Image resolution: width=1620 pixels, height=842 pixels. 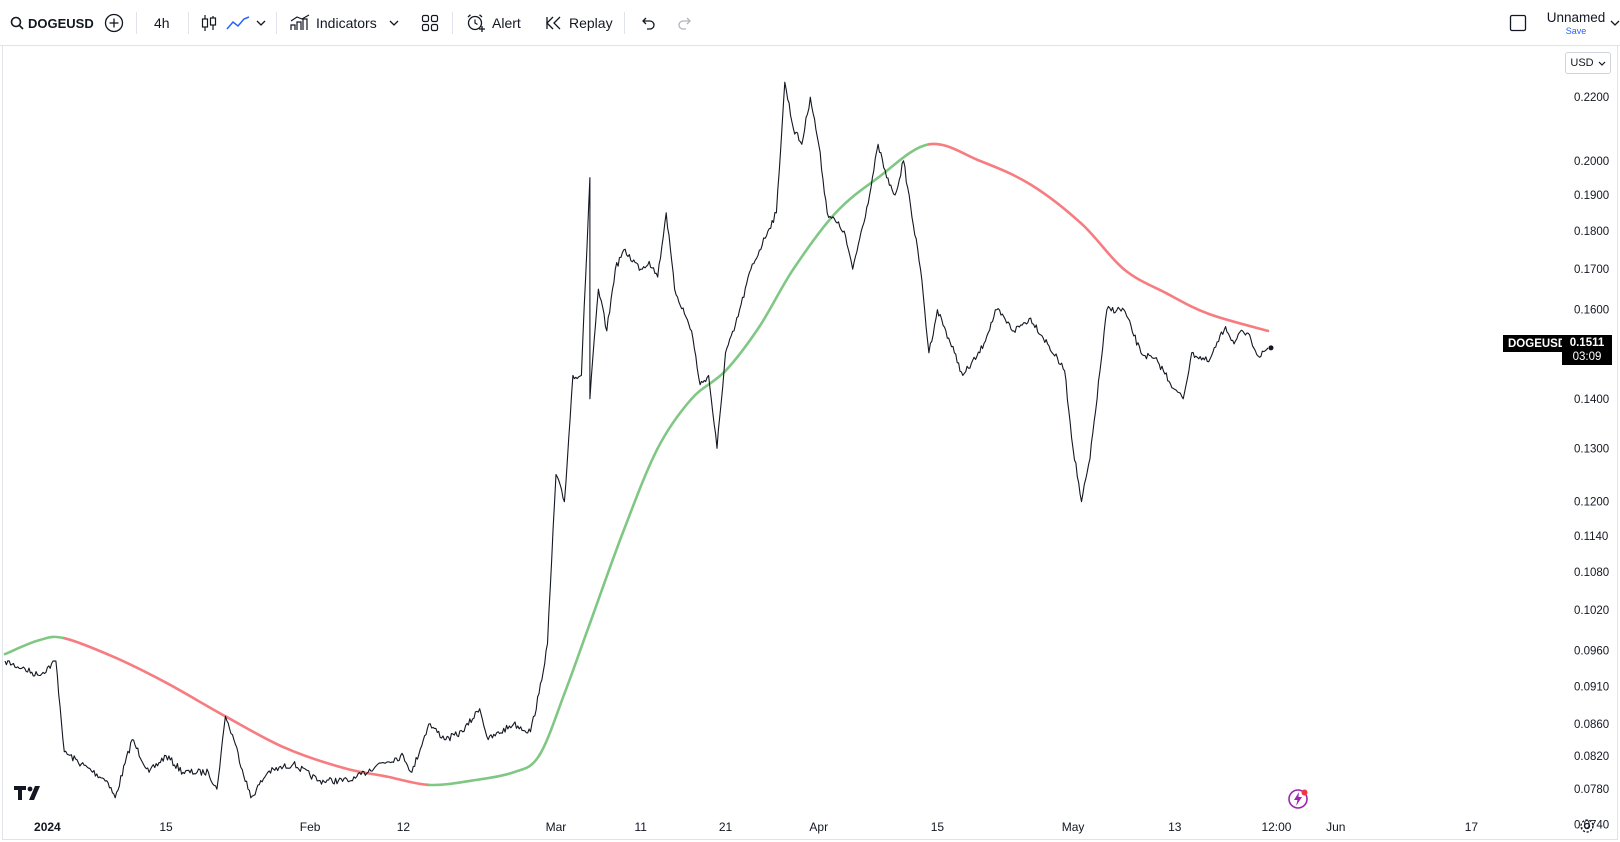 I want to click on redo-button, so click(x=685, y=23).